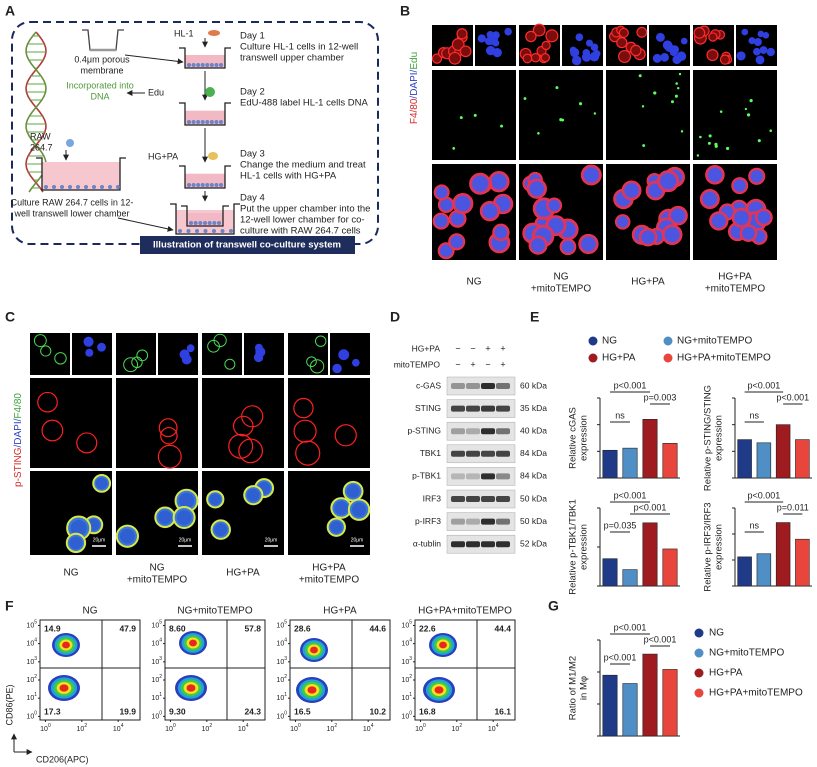  I want to click on y-tick-label: 10⁰, so click(406, 716).